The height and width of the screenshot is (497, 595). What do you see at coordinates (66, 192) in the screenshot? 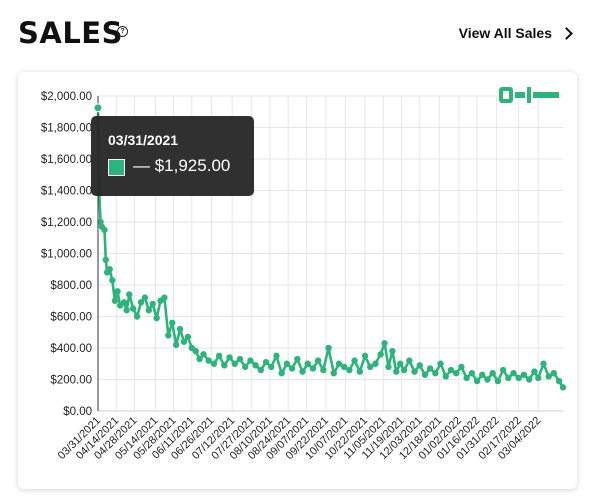
I see `y-tick-label: $1,400.00` at bounding box center [66, 192].